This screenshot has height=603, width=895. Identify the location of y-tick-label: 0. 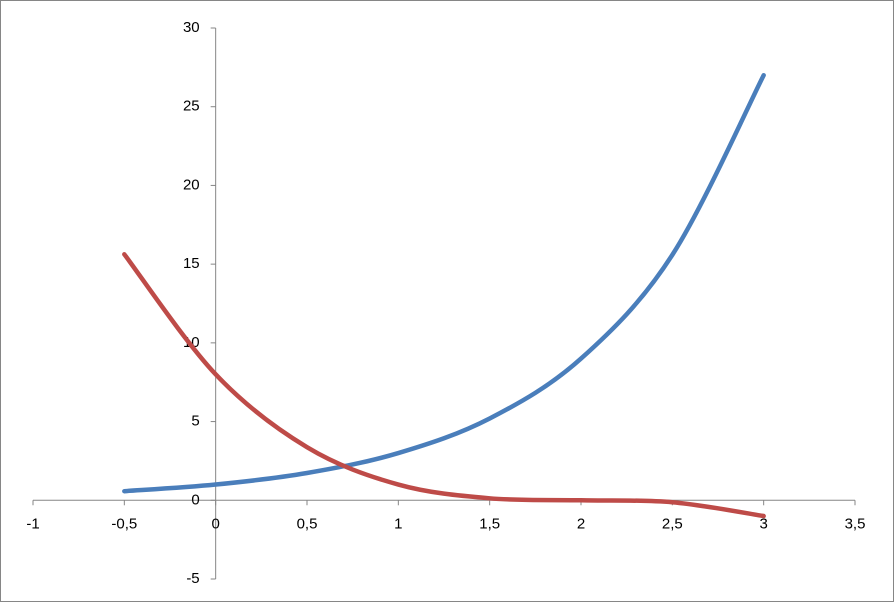
(195, 499).